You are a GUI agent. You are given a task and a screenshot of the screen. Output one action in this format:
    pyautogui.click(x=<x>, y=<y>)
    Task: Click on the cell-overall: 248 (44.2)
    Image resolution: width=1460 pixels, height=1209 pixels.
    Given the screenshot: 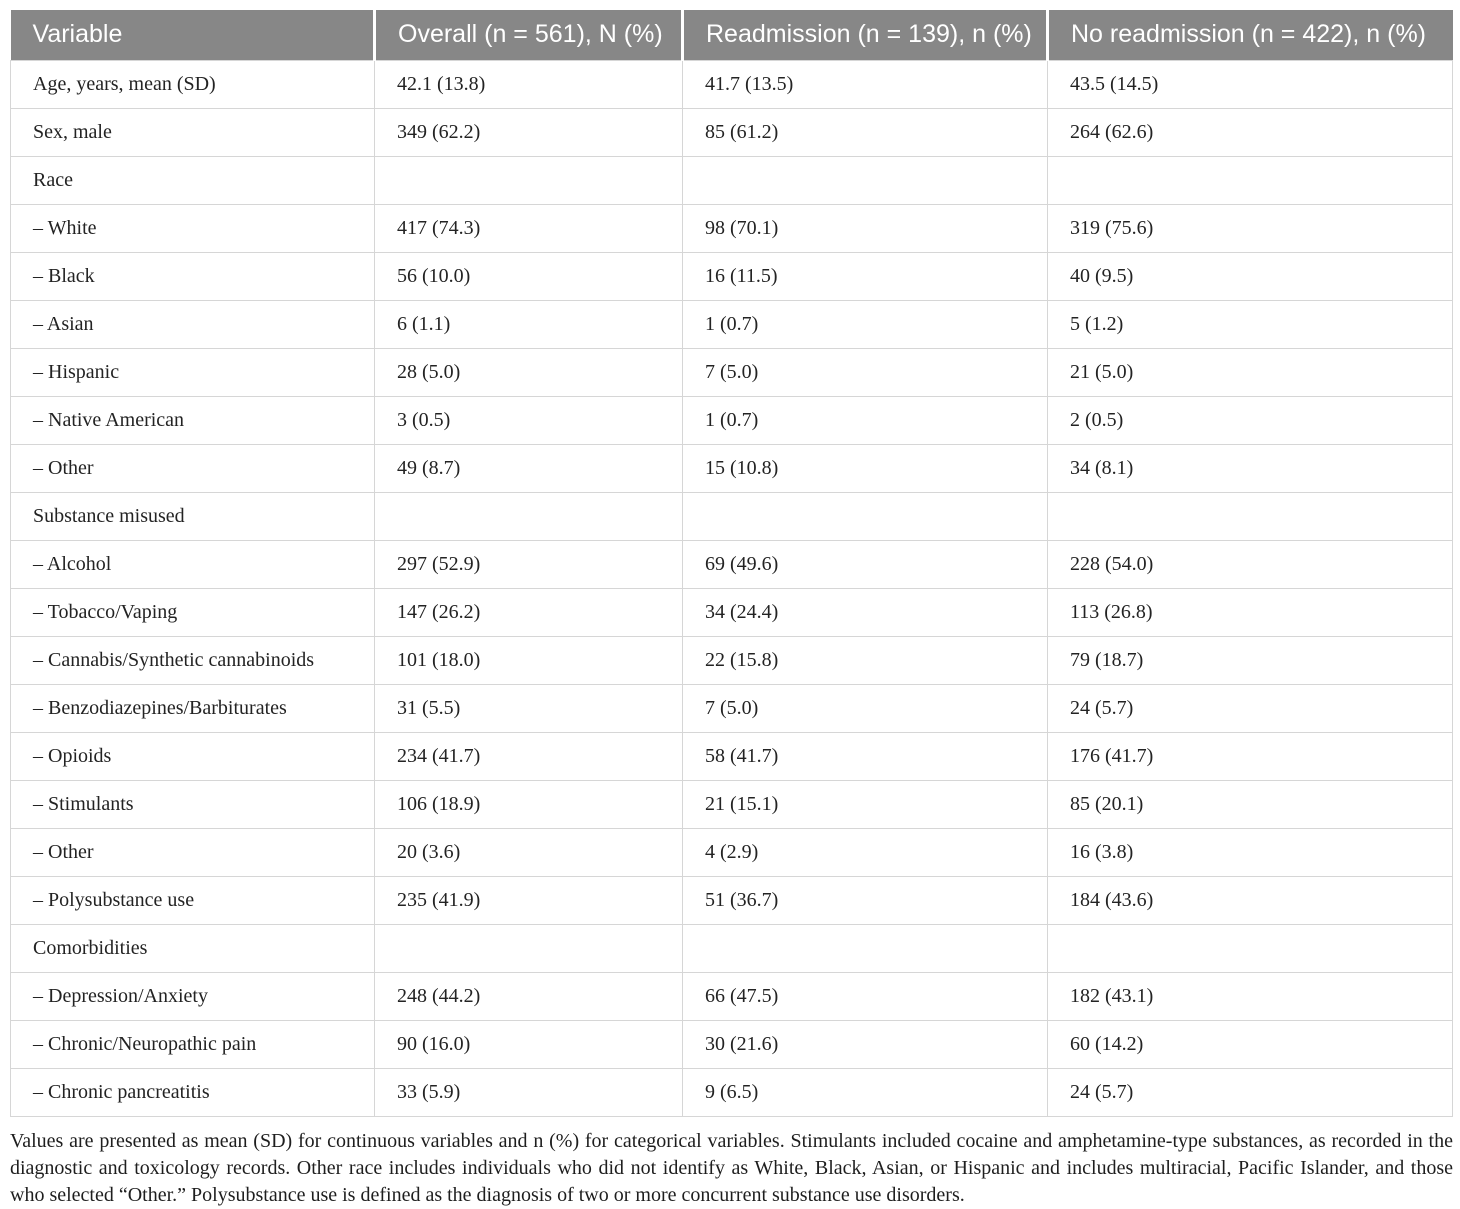 What is the action you would take?
    pyautogui.click(x=528, y=996)
    